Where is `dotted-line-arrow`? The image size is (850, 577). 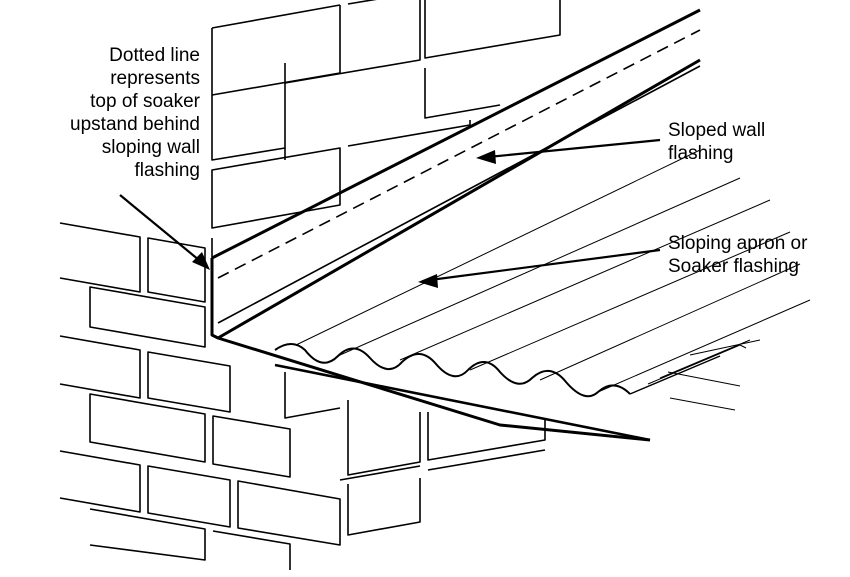
dotted-line-arrow is located at coordinates (162, 230).